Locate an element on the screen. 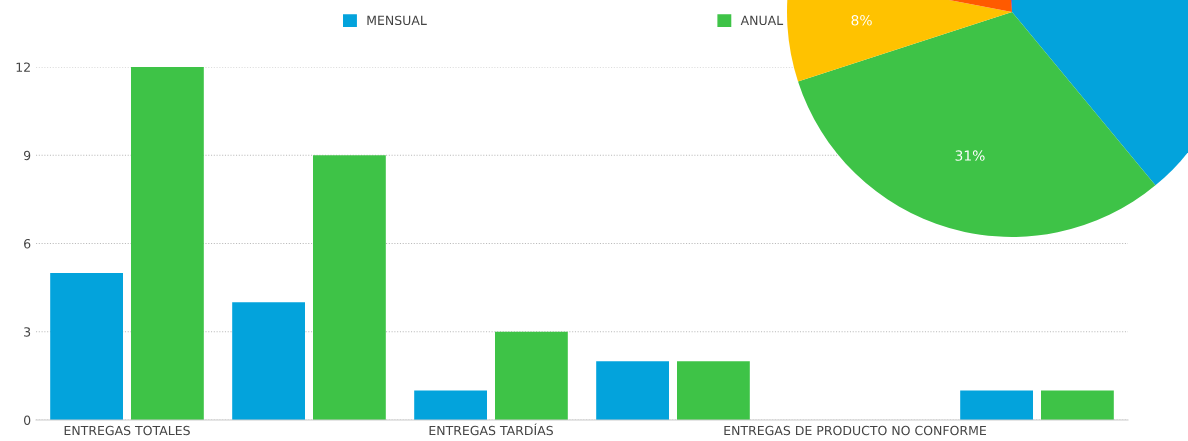 This screenshot has height=441, width=1188. y-tick-label: 3 is located at coordinates (27, 332).